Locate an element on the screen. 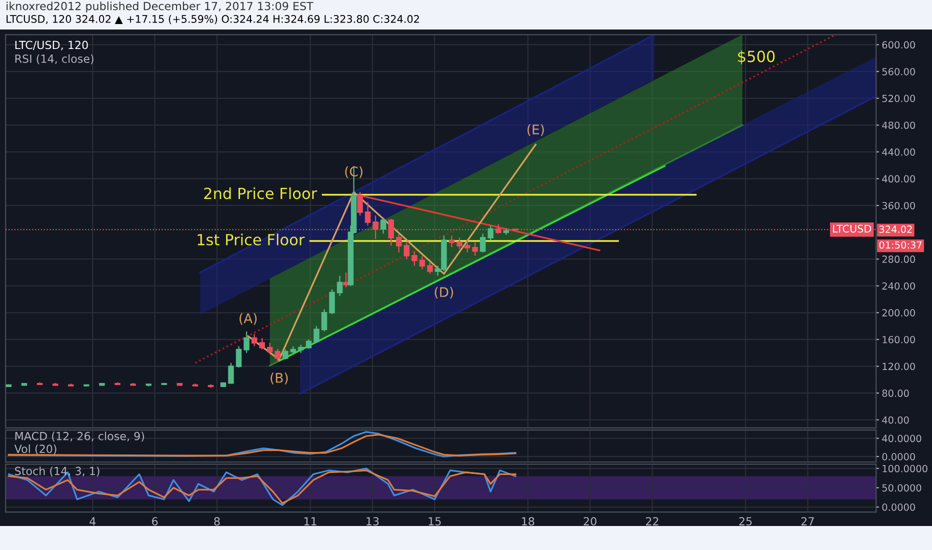 The image size is (932, 550). y-tick-label: 400.00 is located at coordinates (899, 179).